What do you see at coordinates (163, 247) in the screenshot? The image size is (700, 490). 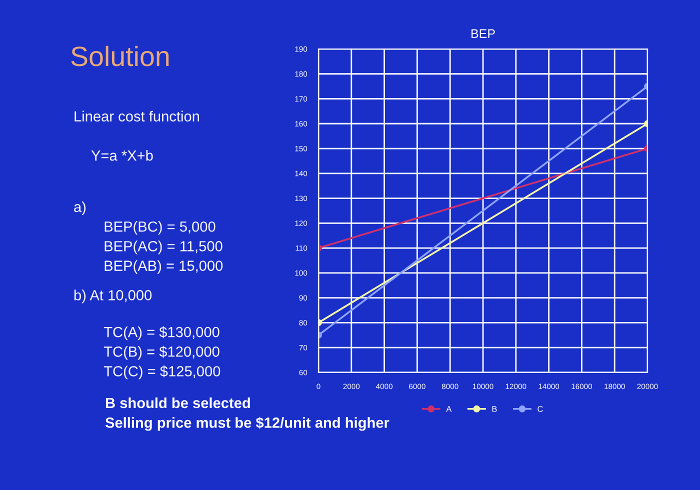 I see `text: BEP(AC) = 11,500` at bounding box center [163, 247].